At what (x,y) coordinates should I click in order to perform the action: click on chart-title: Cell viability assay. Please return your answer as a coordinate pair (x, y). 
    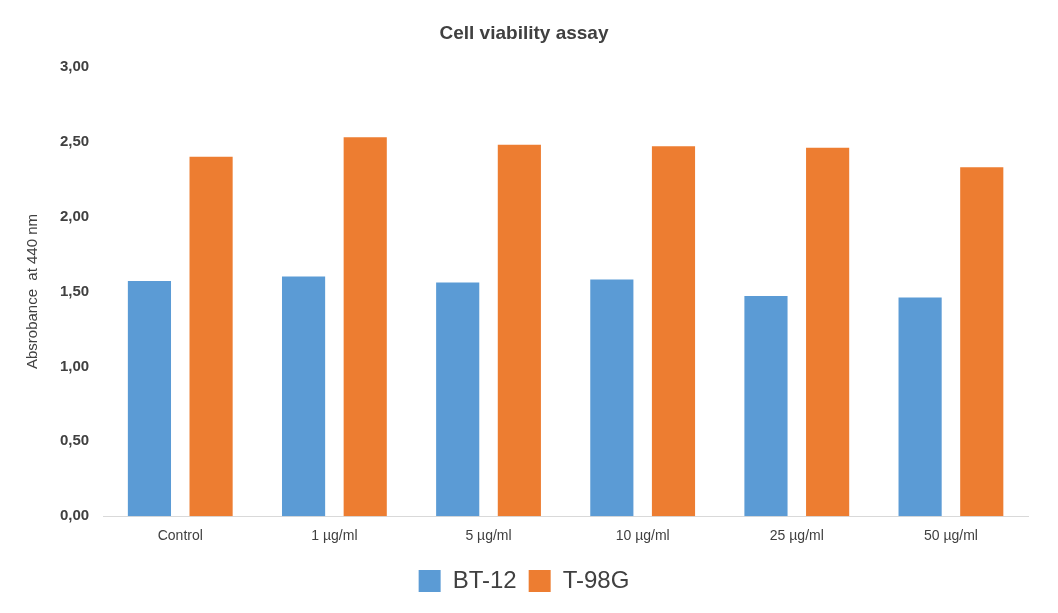
    Looking at the image, I should click on (524, 32).